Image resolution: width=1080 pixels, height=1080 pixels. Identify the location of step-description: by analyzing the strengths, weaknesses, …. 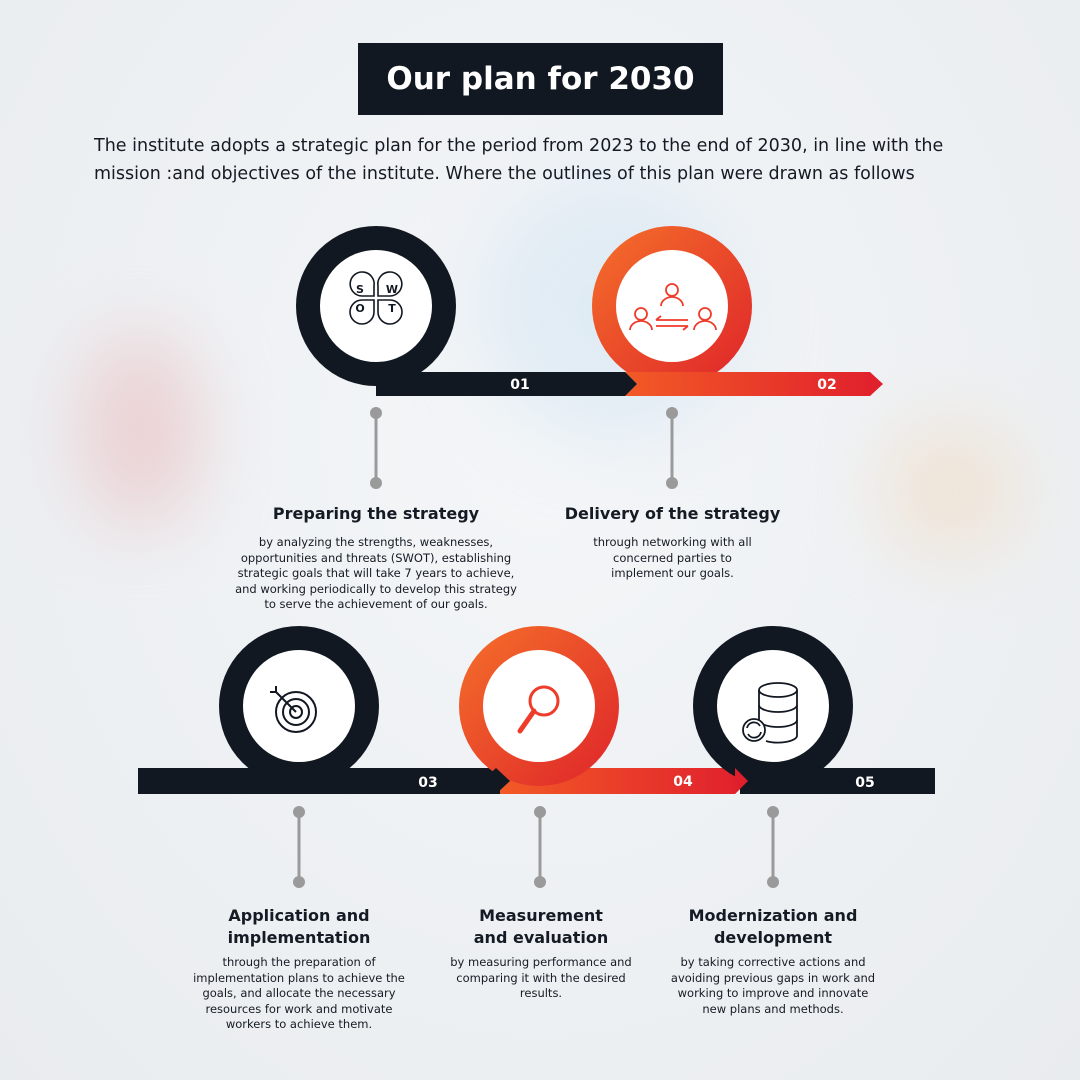
(376, 573).